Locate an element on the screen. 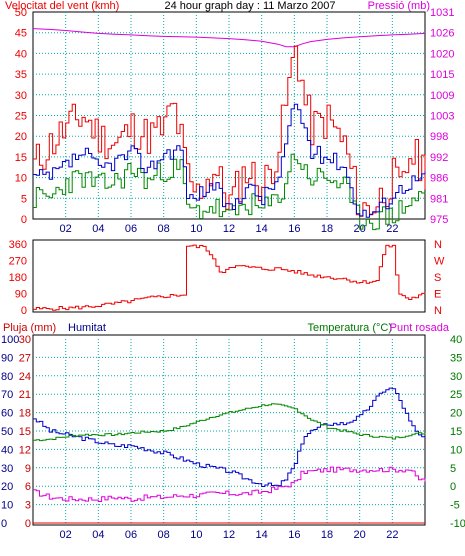  wind-tick-label: 5 is located at coordinates (24, 199).